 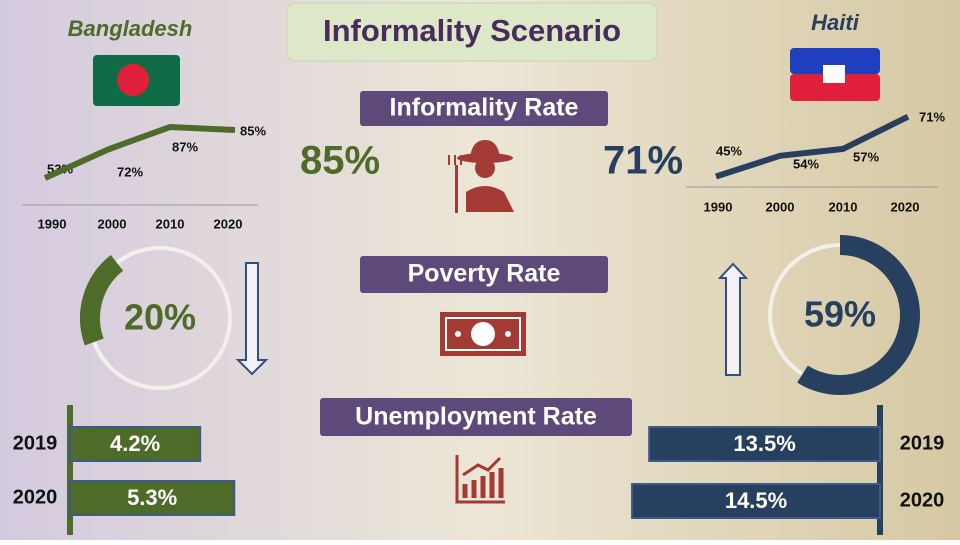 I want to click on up-arrow, so click(x=733, y=319).